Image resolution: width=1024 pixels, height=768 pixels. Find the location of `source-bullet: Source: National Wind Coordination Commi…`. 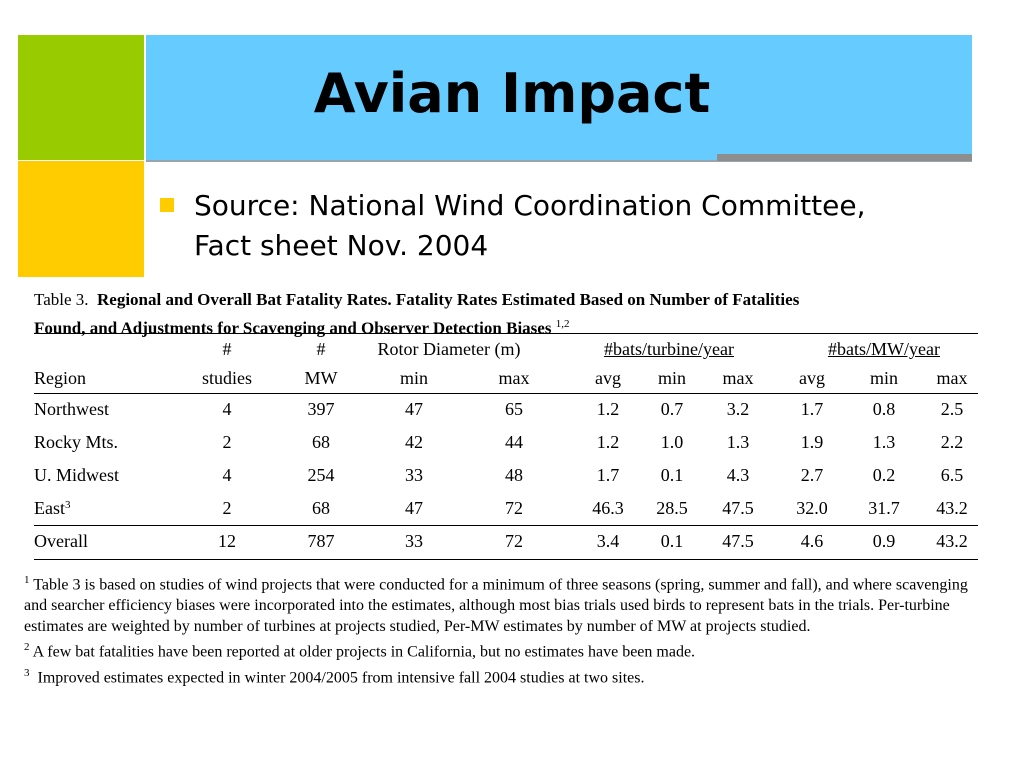

source-bullet: Source: National Wind Coordination Commi… is located at coordinates (594, 226).